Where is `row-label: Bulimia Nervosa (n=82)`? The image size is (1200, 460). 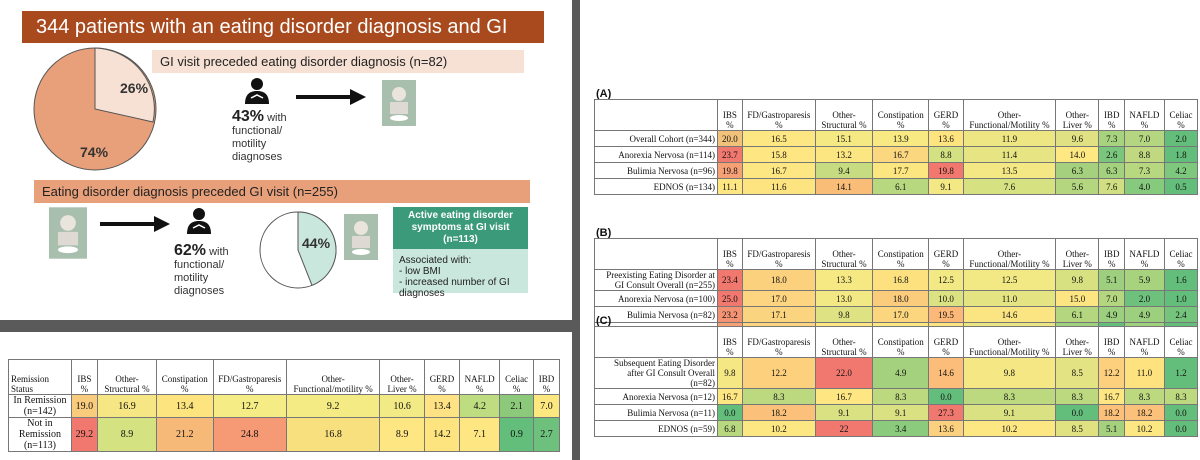 row-label: Bulimia Nervosa (n=82) is located at coordinates (656, 314).